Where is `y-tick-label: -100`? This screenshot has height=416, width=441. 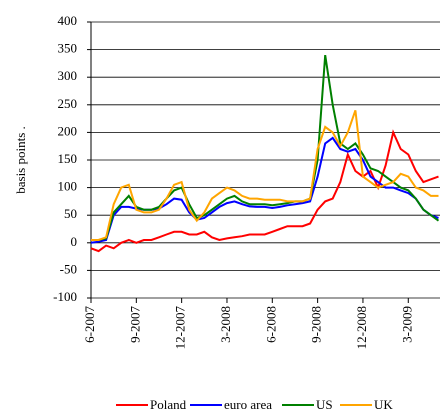
y-tick-label: -100 is located at coordinates (65, 296).